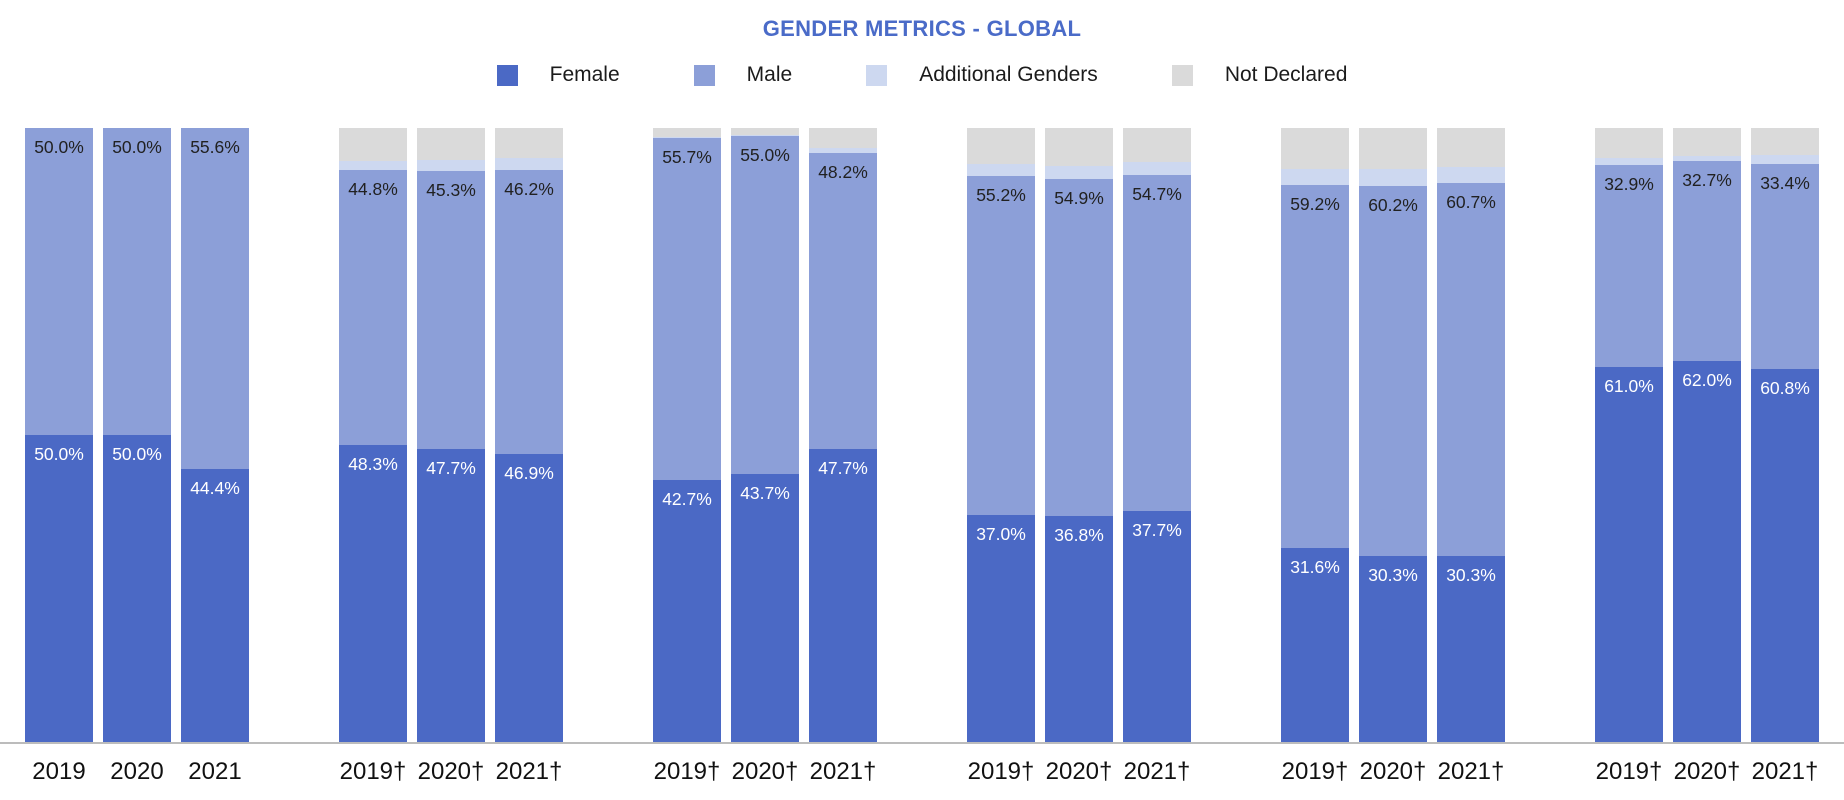 The image size is (1844, 800). I want to click on female-value-label: 60.8%, so click(1785, 387).